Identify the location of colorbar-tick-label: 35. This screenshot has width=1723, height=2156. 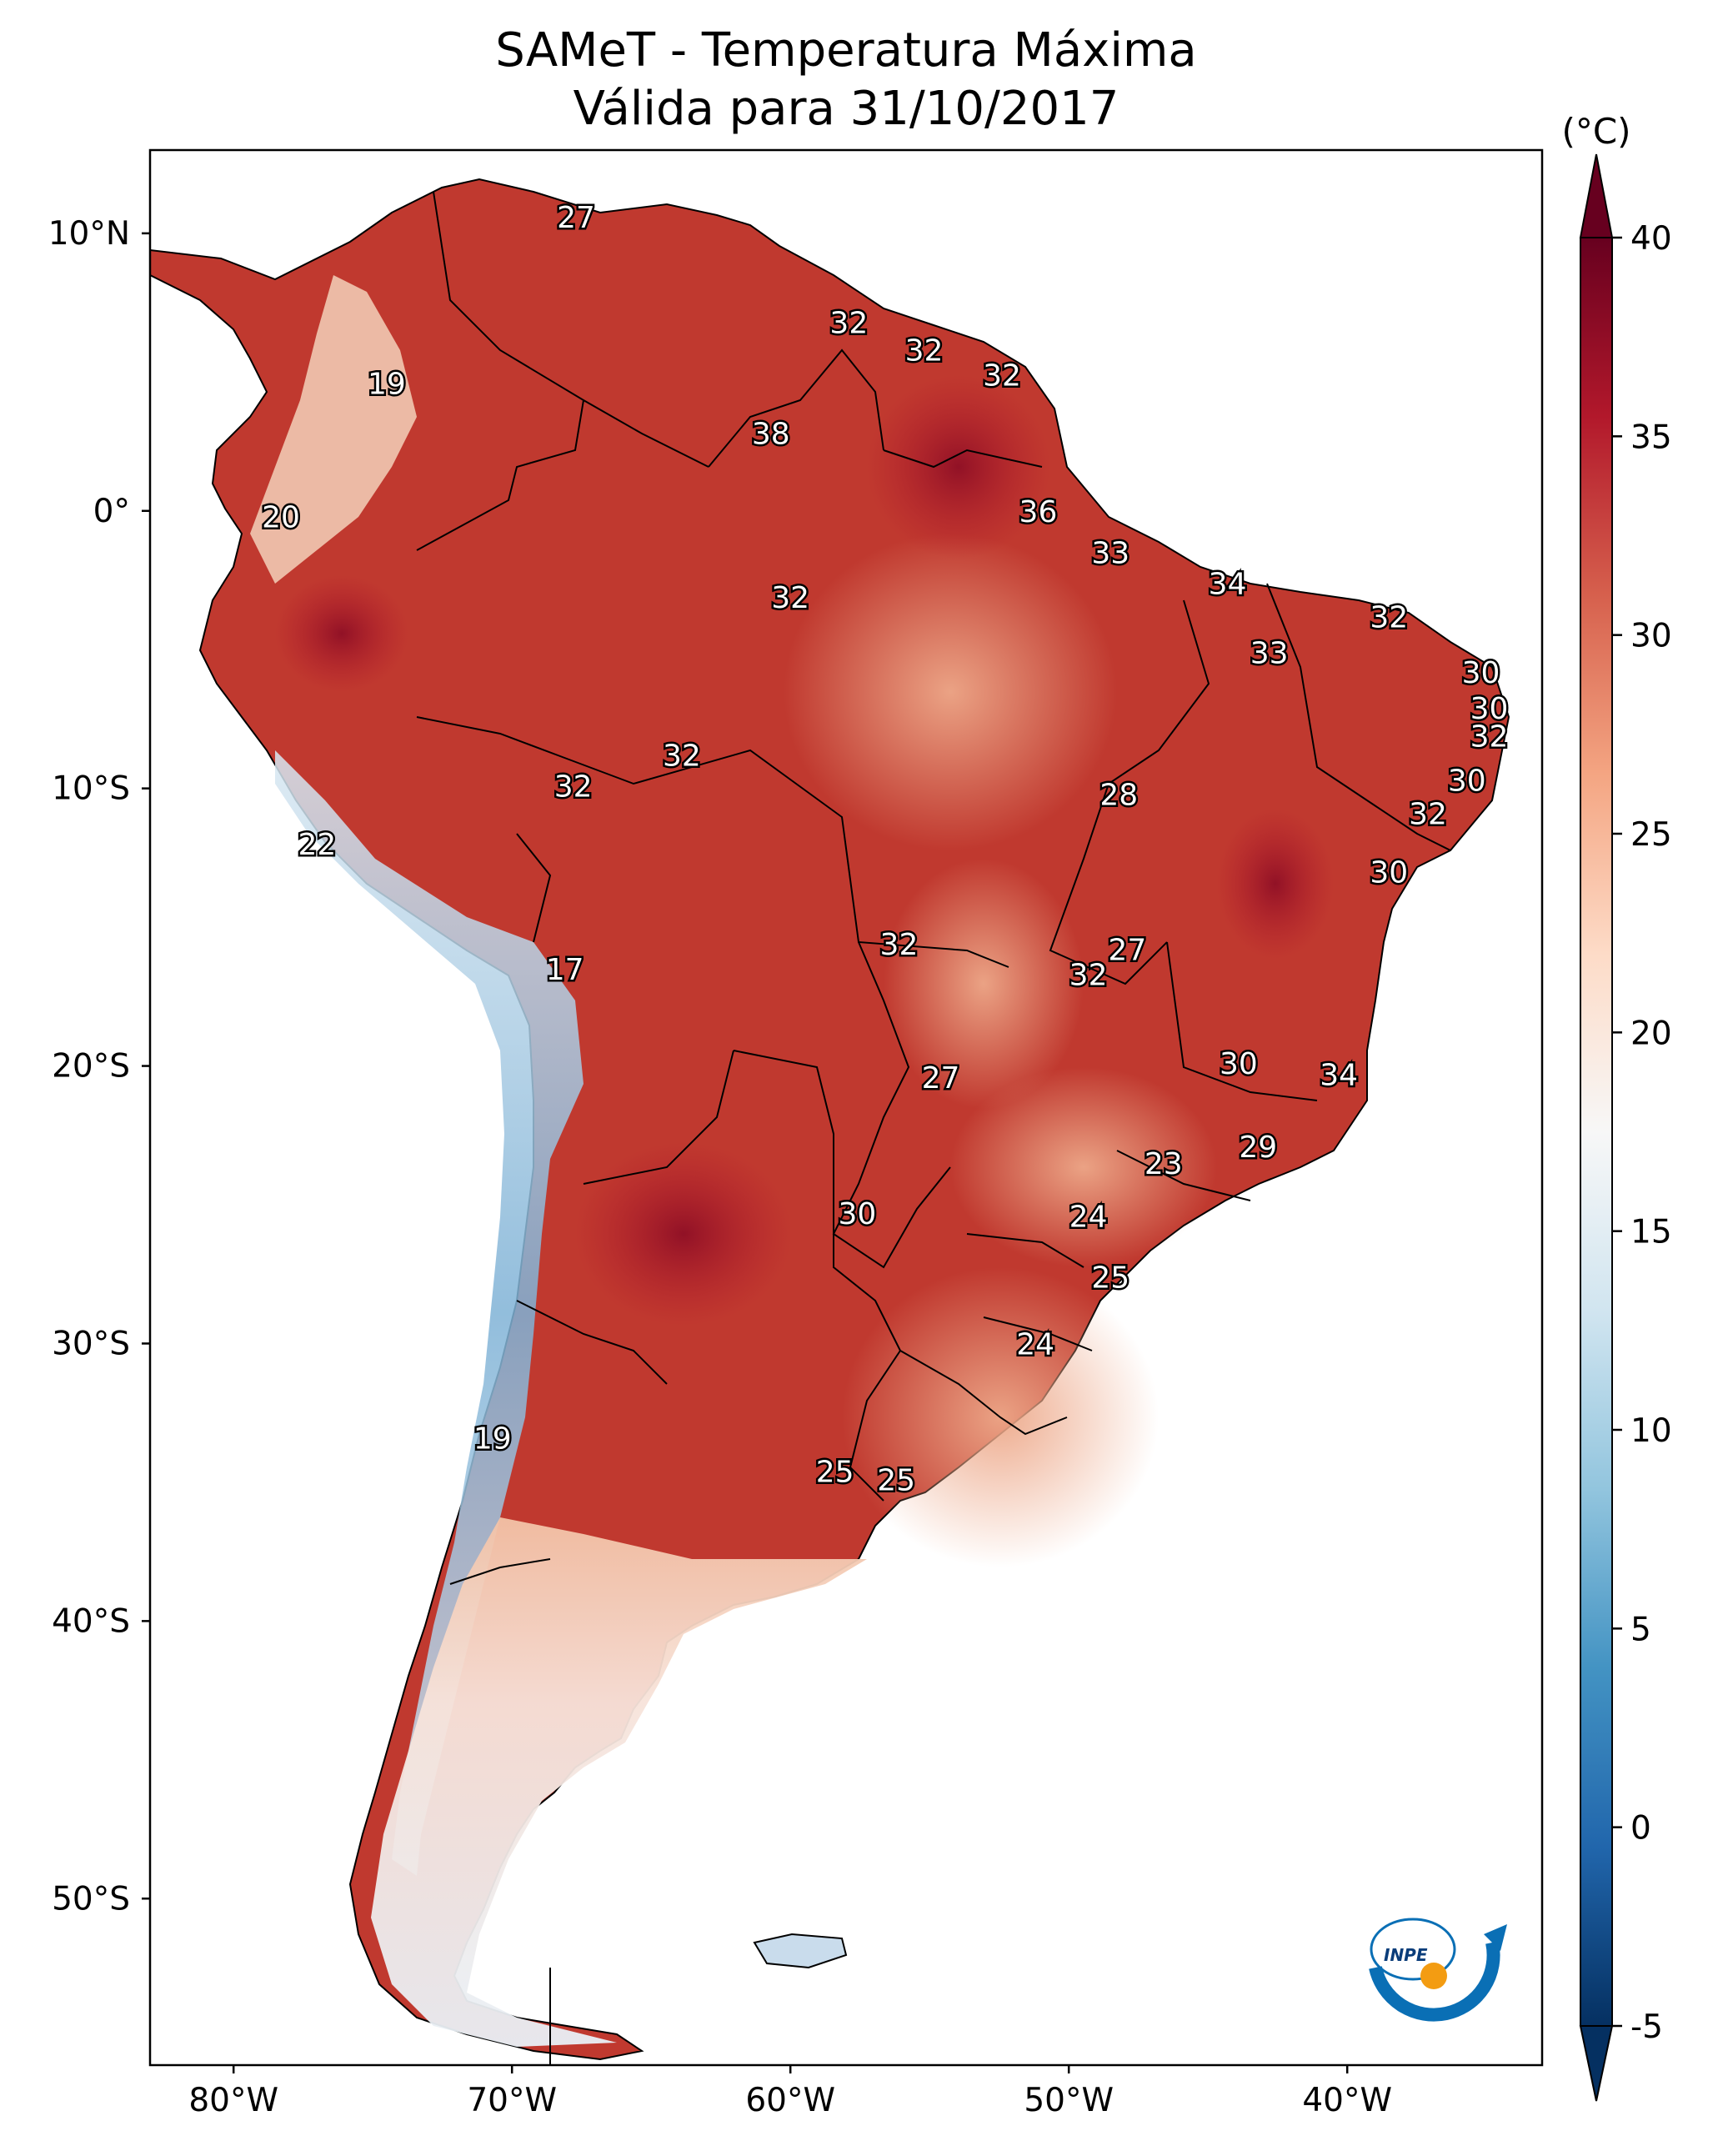
(1651, 438).